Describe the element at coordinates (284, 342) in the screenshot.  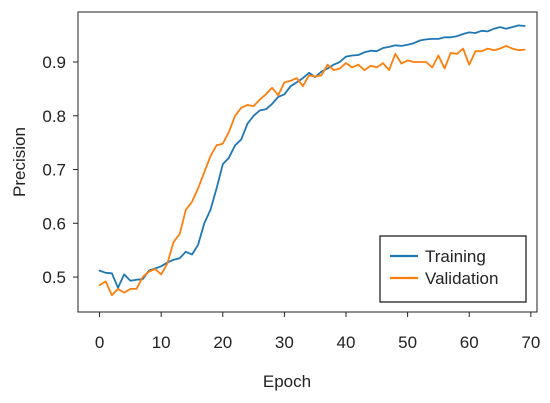
I see `x-tick-label: 30` at that location.